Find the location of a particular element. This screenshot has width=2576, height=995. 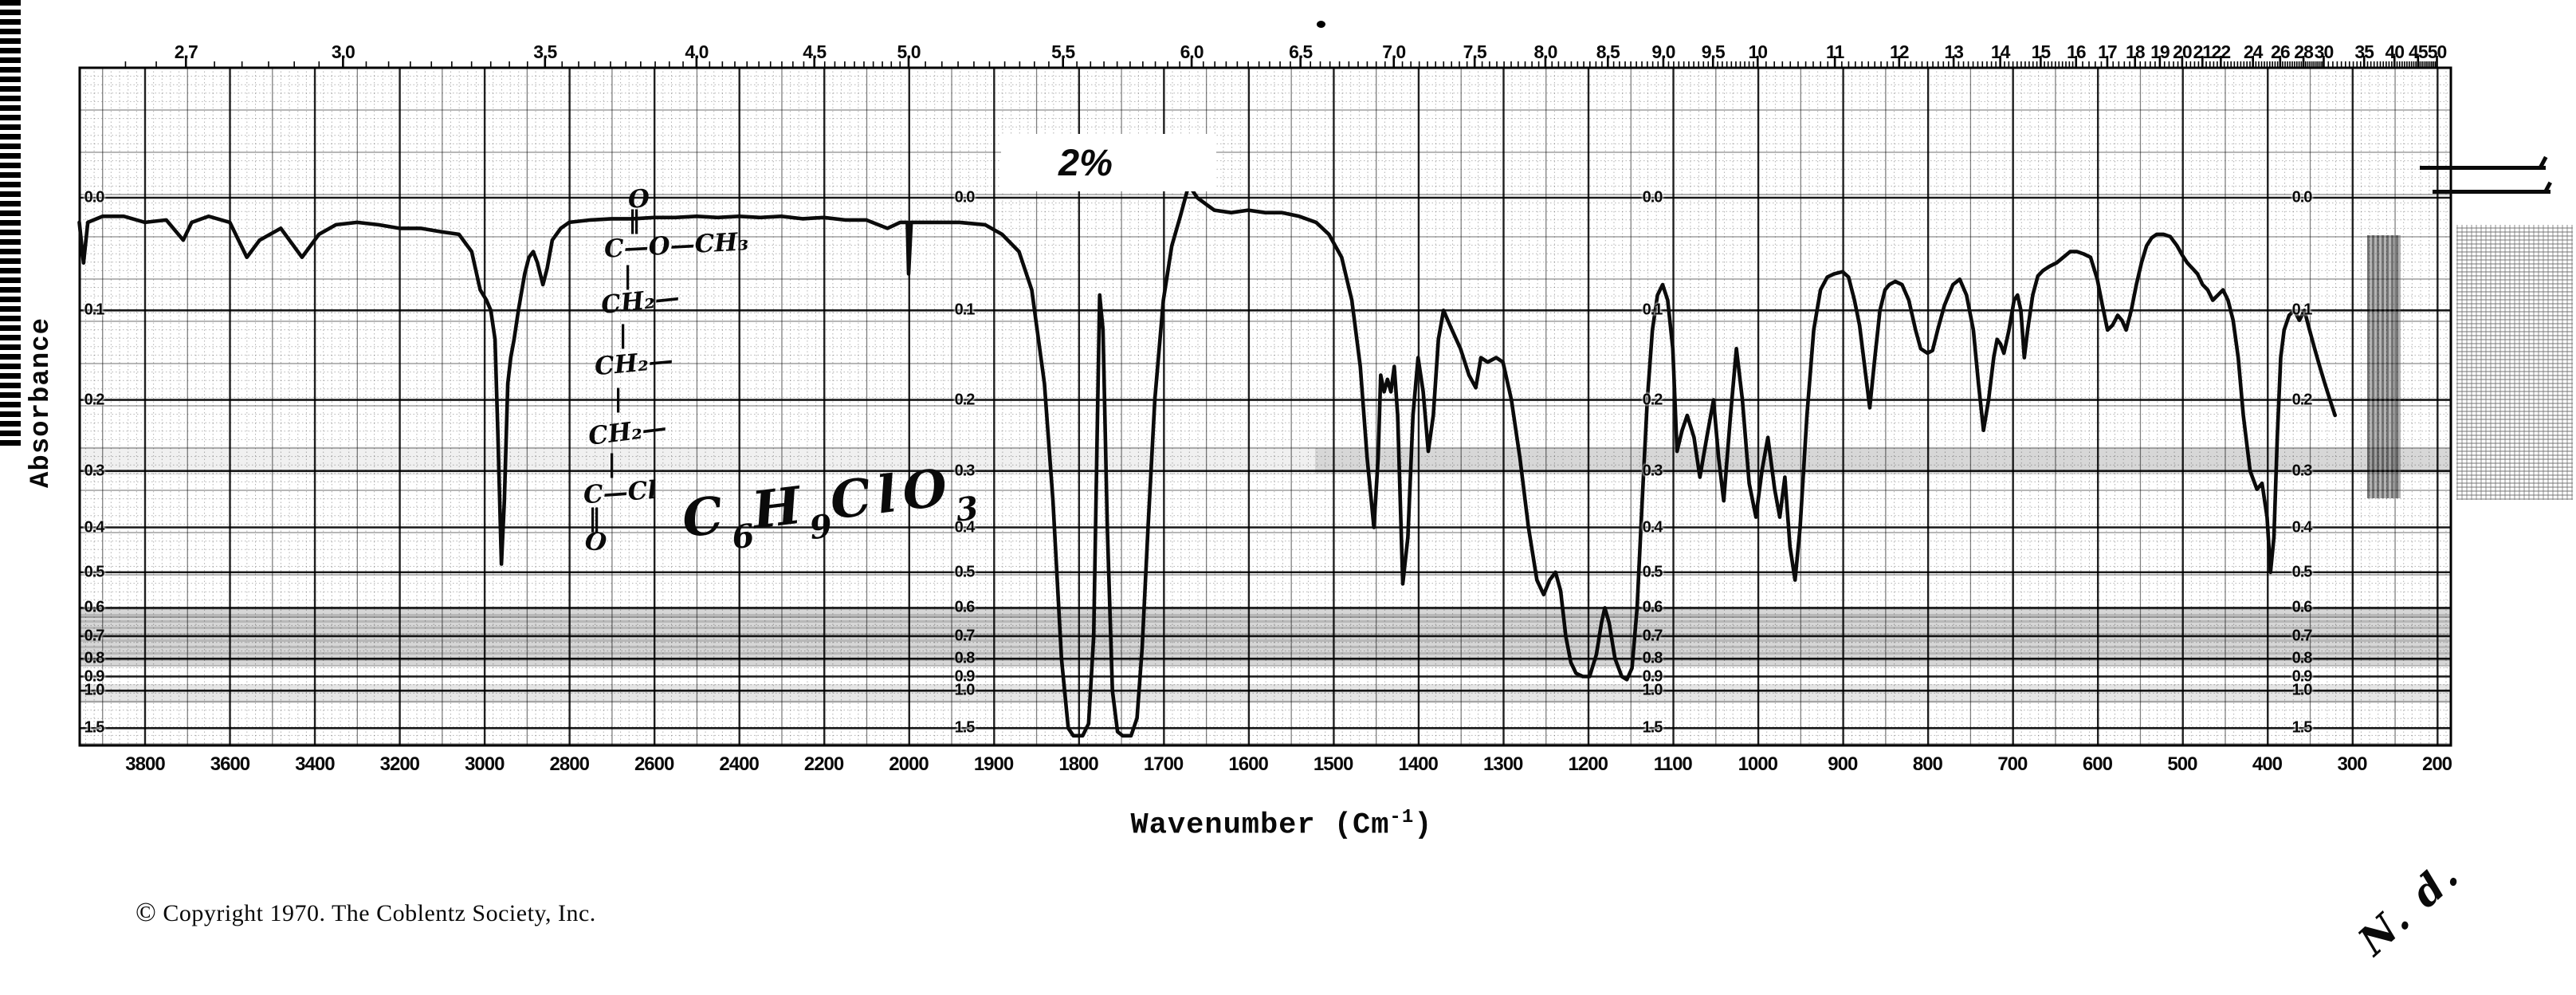

bottom-axis-label: 600 is located at coordinates (2097, 764).